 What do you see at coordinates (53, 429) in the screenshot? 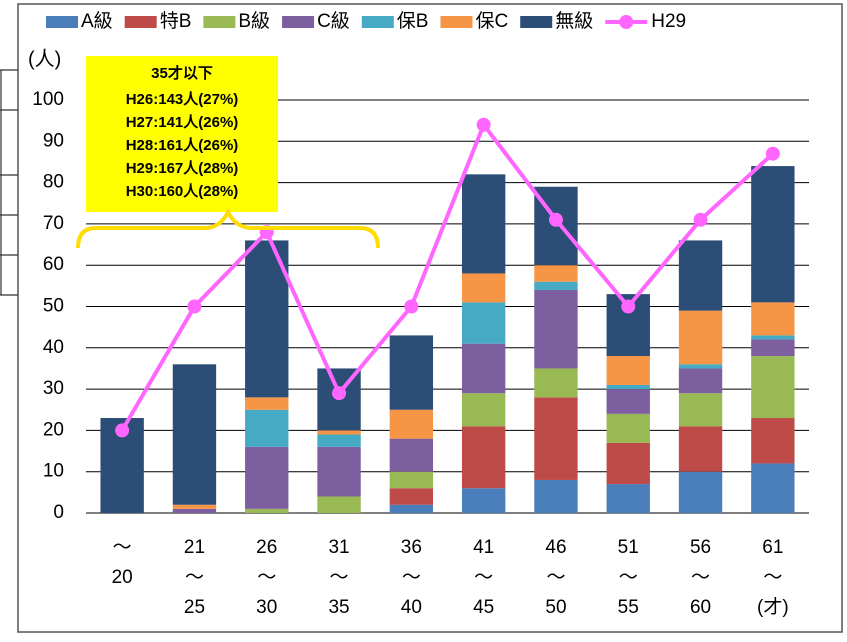
I see `y-tick-label: 20` at bounding box center [53, 429].